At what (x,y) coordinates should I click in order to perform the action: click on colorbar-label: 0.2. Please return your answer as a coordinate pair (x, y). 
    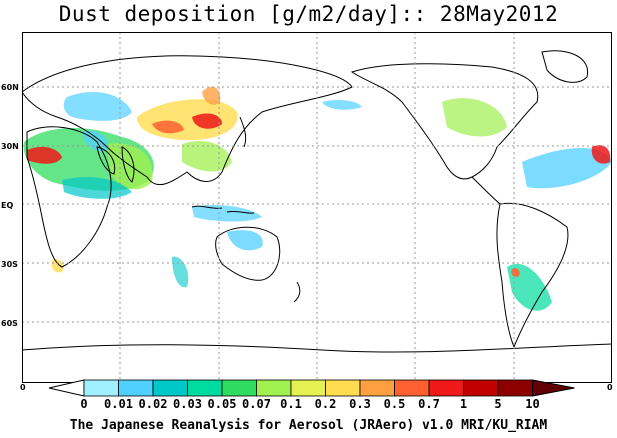
    Looking at the image, I should click on (325, 404).